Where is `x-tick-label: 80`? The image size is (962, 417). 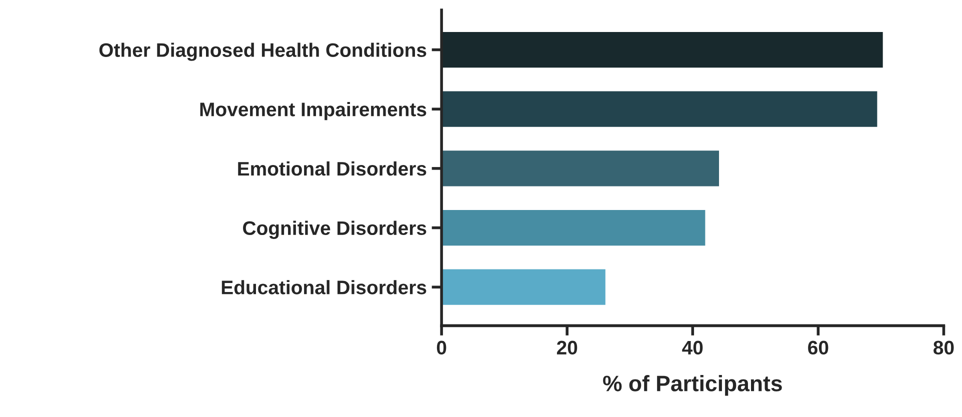 x-tick-label: 80 is located at coordinates (944, 347).